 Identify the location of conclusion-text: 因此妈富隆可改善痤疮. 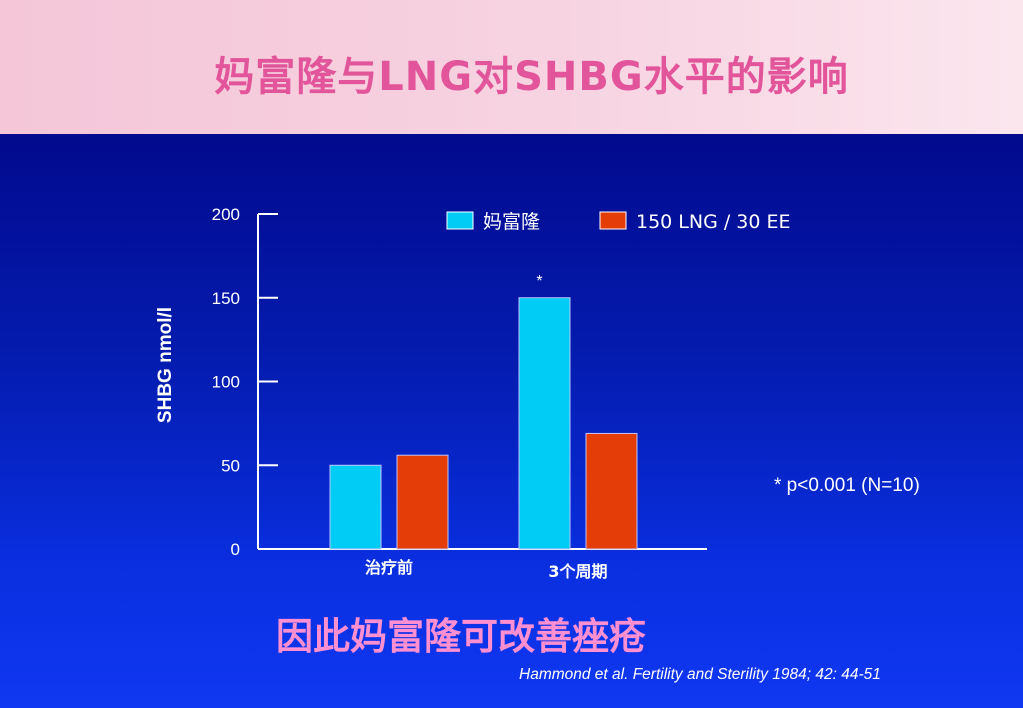
(461, 636).